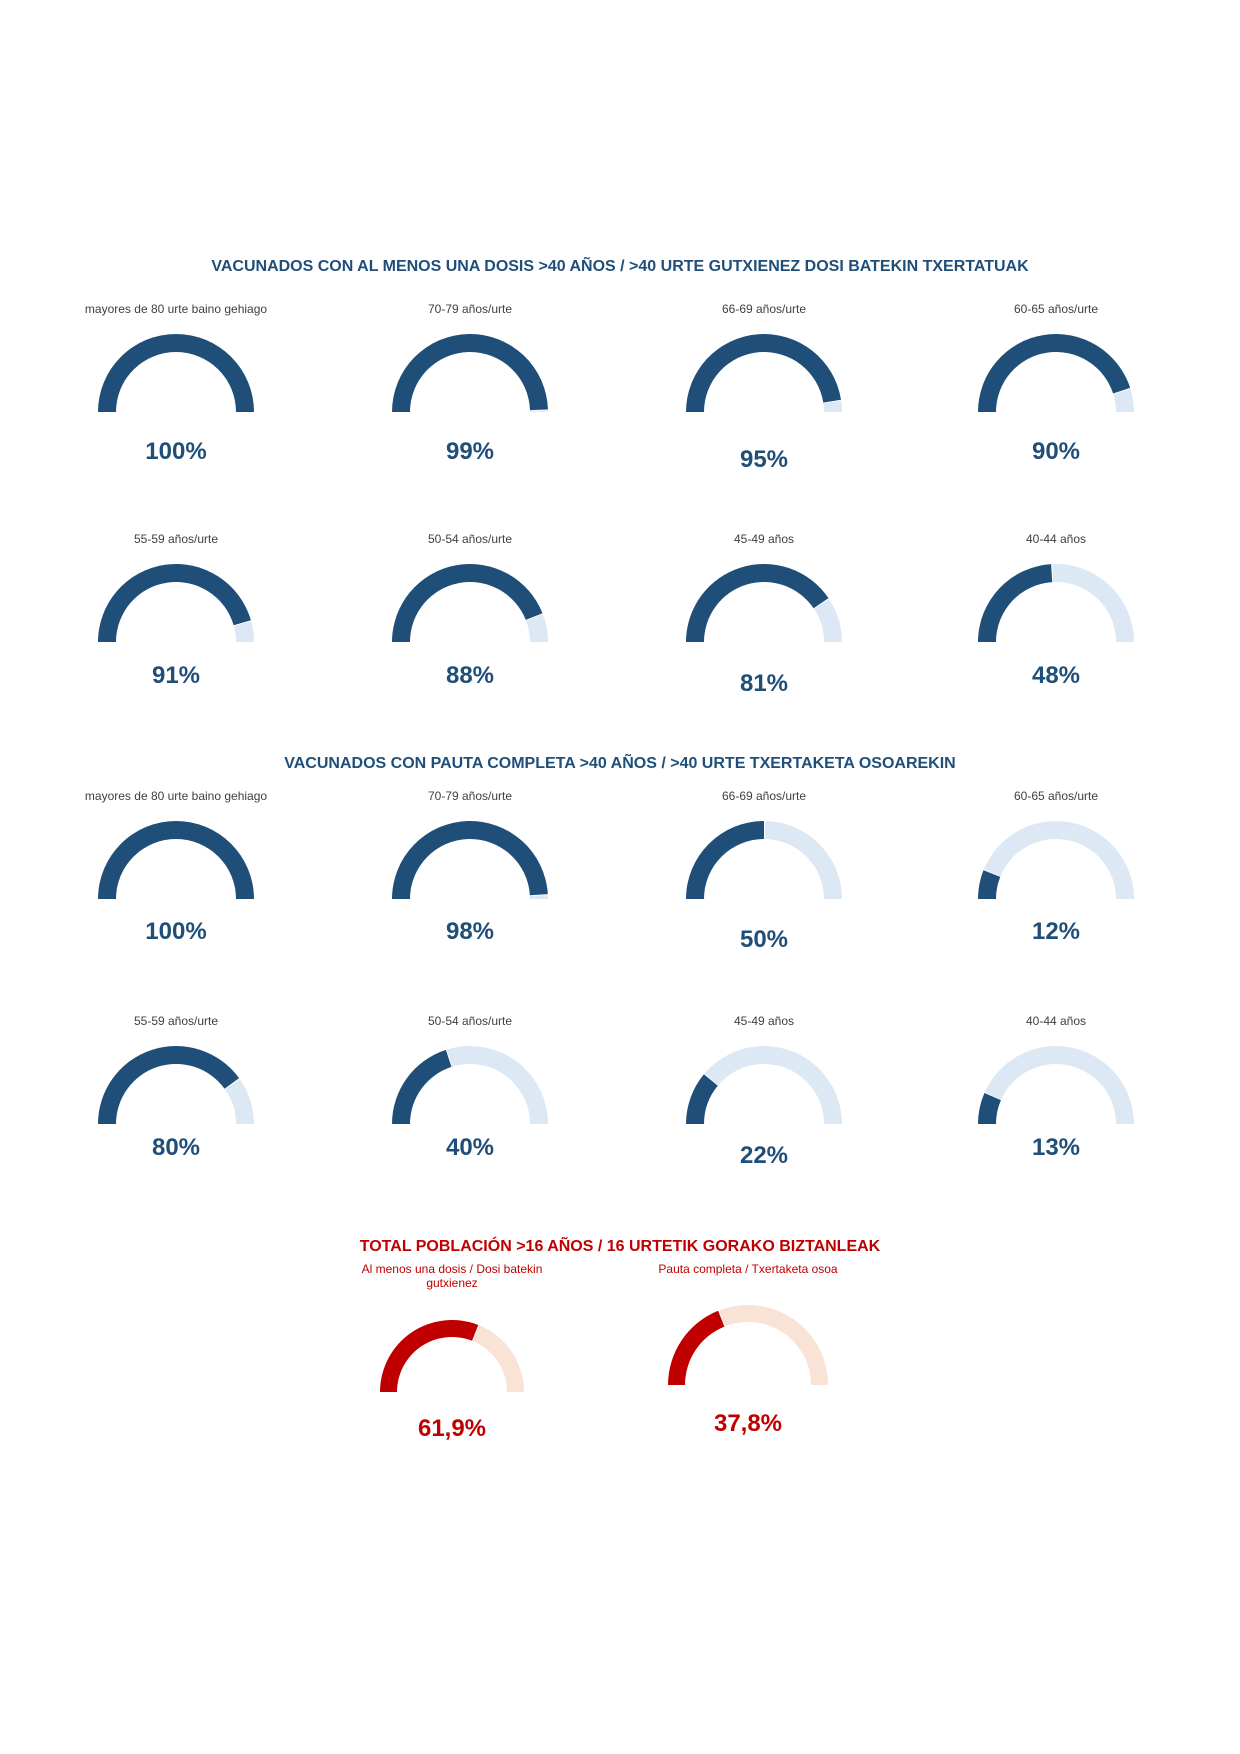  Describe the element at coordinates (452, 1428) in the screenshot. I see `gauge-percent: 61,9%` at that location.